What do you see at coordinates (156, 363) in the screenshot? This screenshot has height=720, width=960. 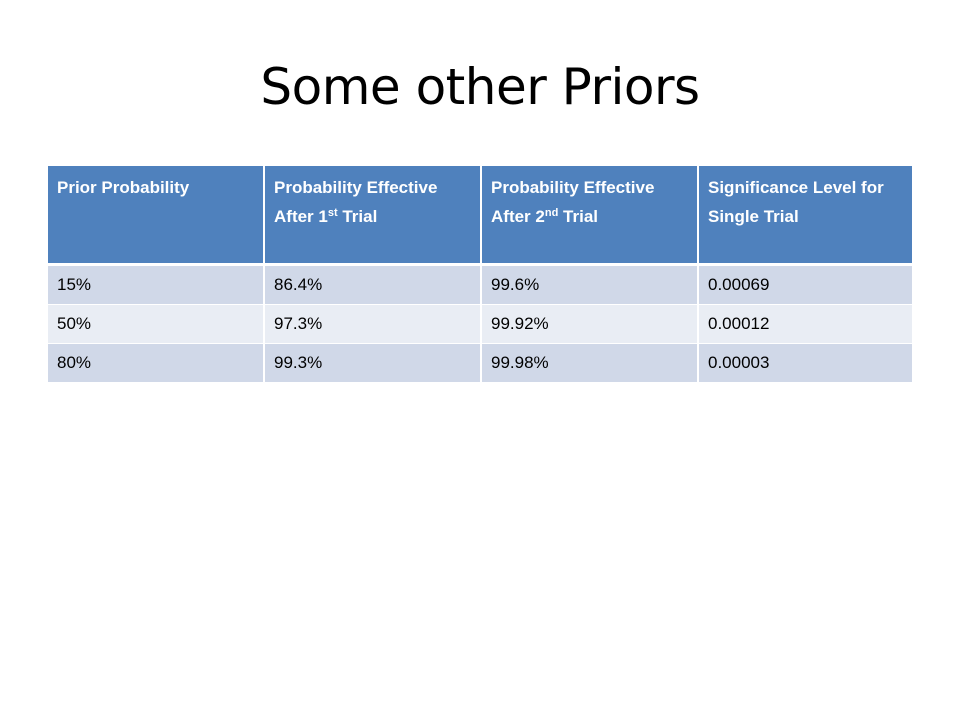 I see `cell-prior: 80%` at bounding box center [156, 363].